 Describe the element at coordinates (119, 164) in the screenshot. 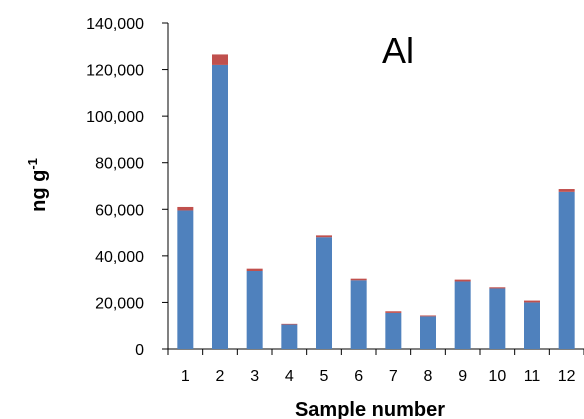

I see `y-tick-label: 80,000` at that location.